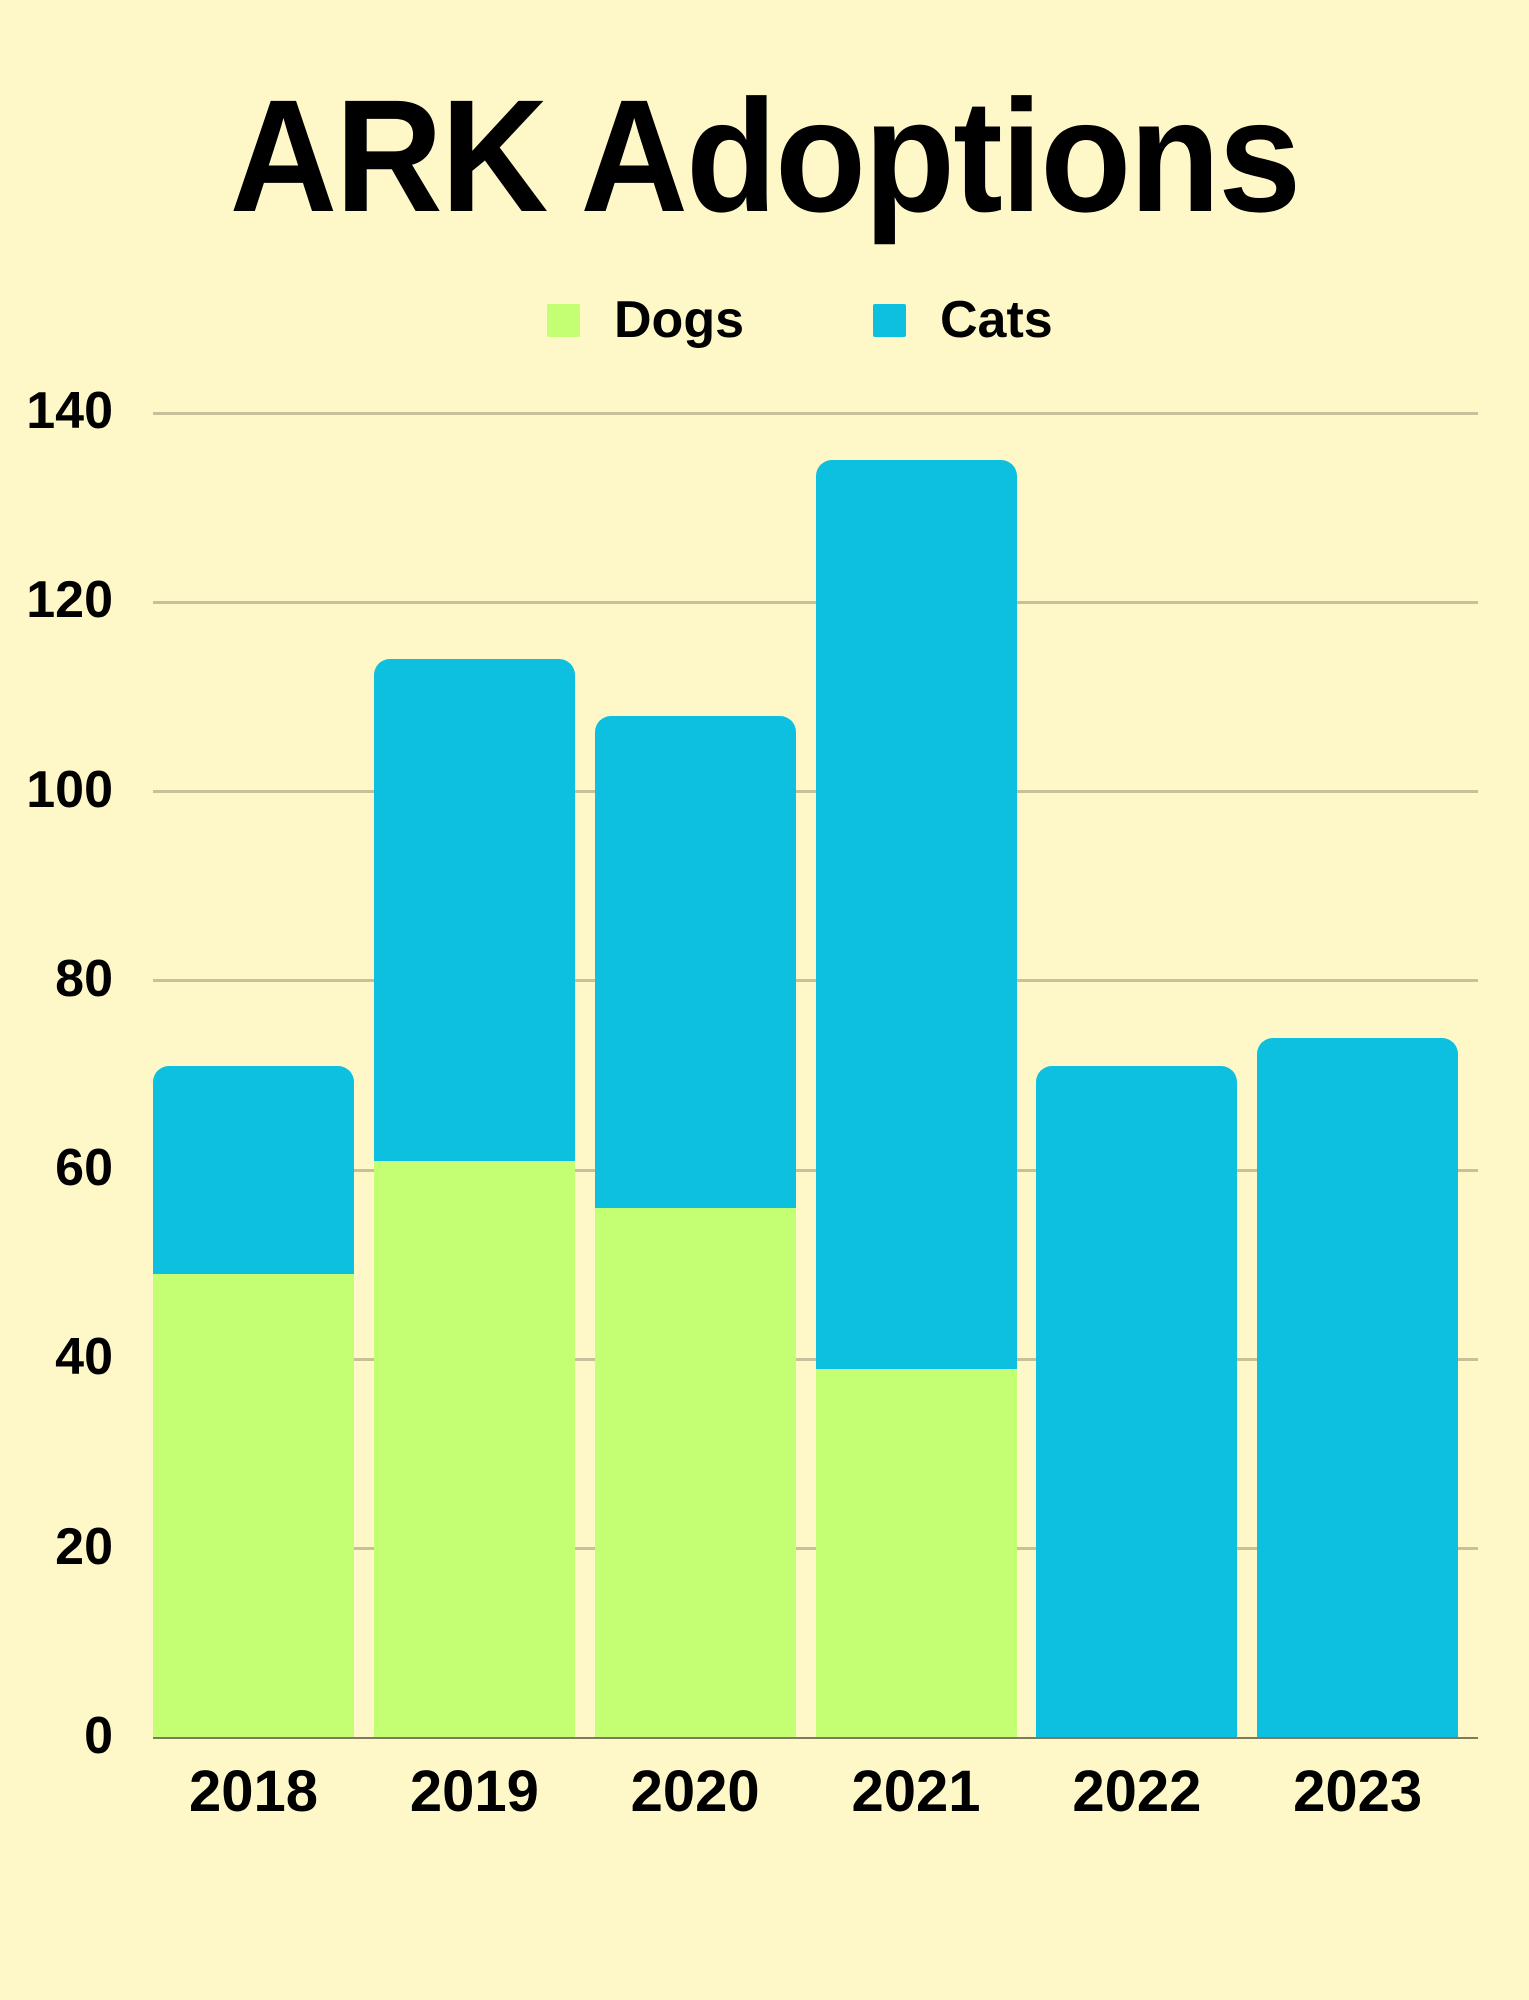 The height and width of the screenshot is (2000, 1529). Describe the element at coordinates (764, 320) in the screenshot. I see `legend: Dogs Cats` at that location.